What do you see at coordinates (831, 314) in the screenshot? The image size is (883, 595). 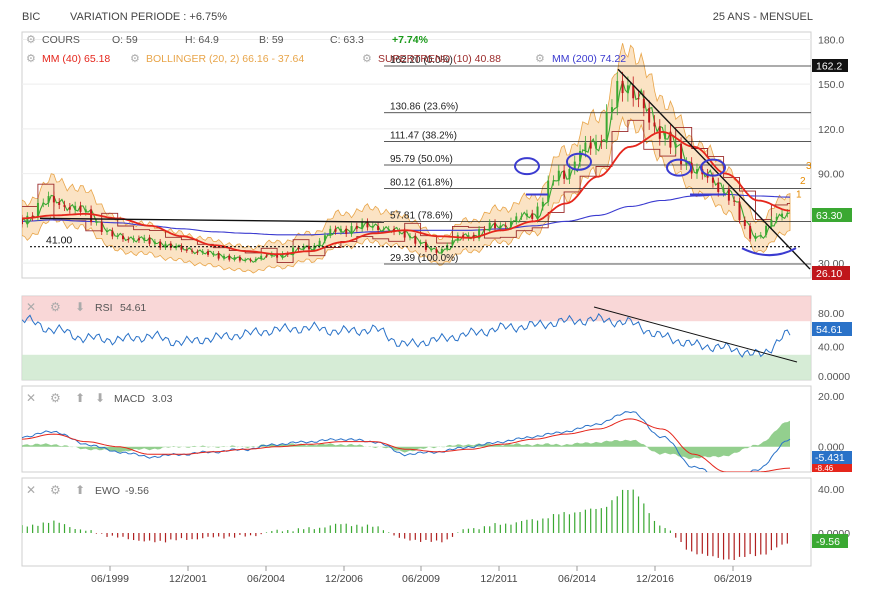 I see `rsi-tick-label: 80.00` at bounding box center [831, 314].